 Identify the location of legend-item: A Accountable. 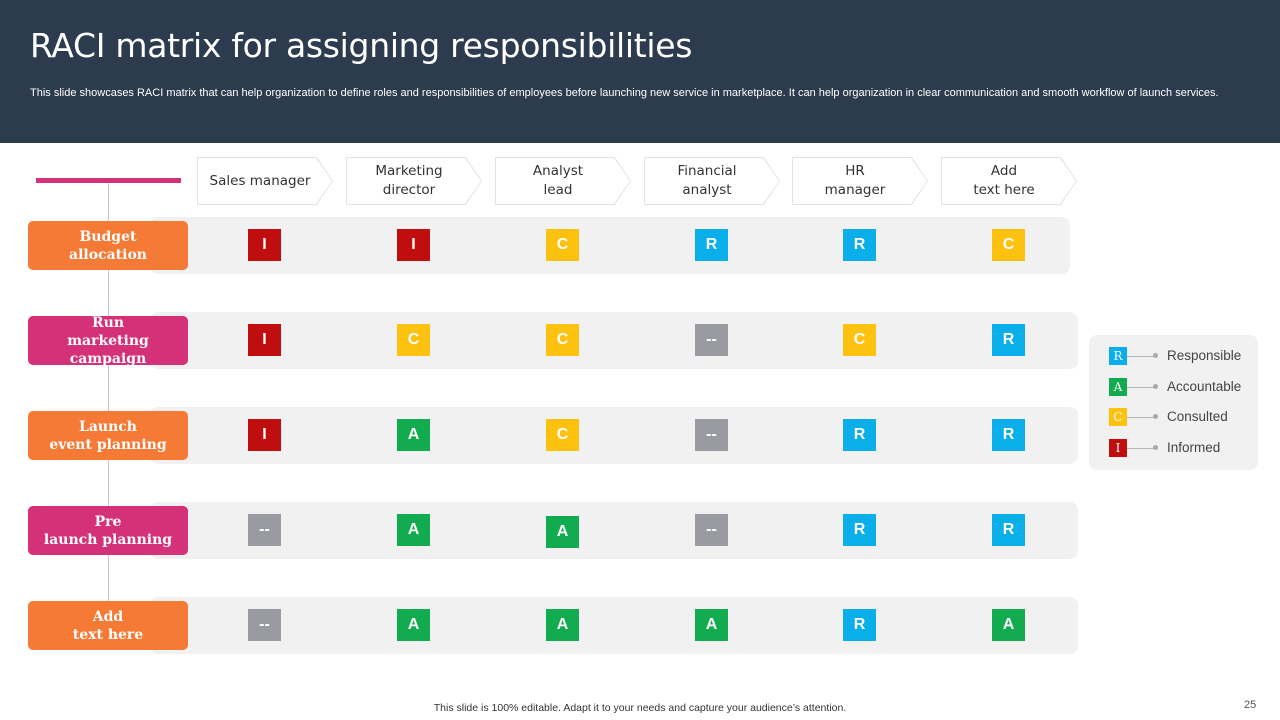
(1179, 387).